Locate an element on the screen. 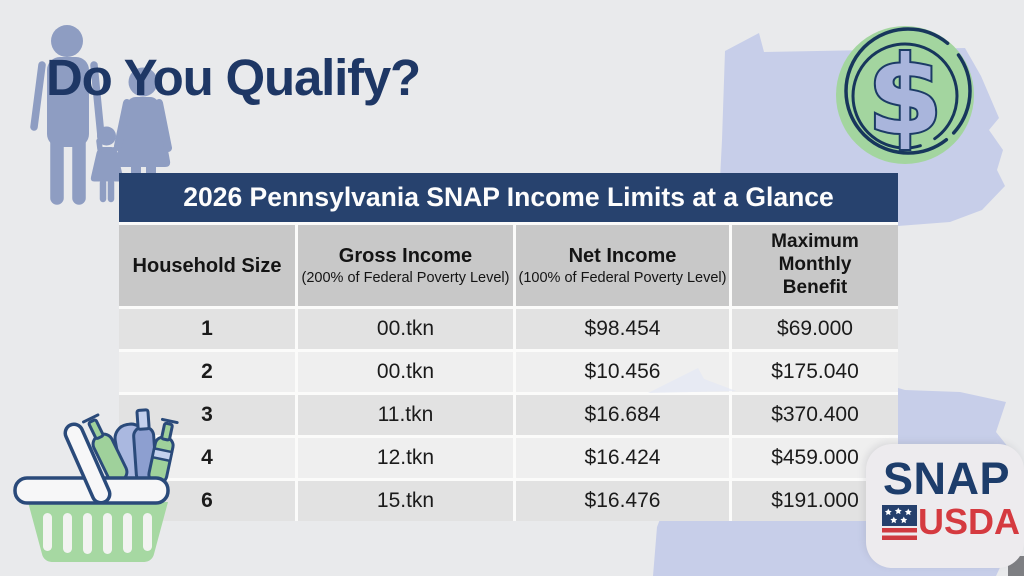 The height and width of the screenshot is (576, 1024). table-cell-r2-c2: 00.tkn is located at coordinates (405, 372).